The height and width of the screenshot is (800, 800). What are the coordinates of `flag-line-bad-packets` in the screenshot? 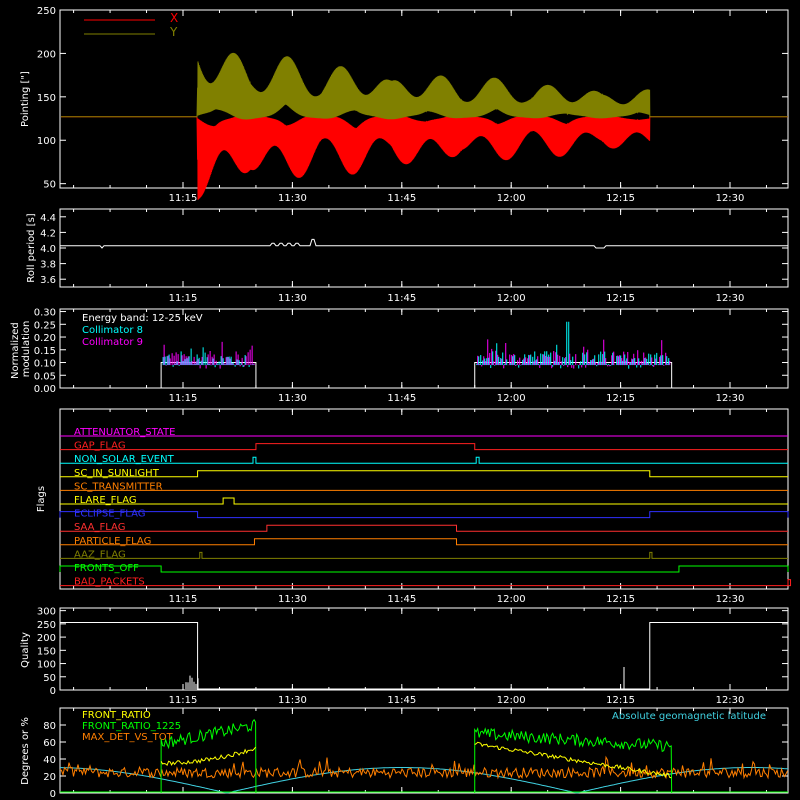 It's located at (426, 583).